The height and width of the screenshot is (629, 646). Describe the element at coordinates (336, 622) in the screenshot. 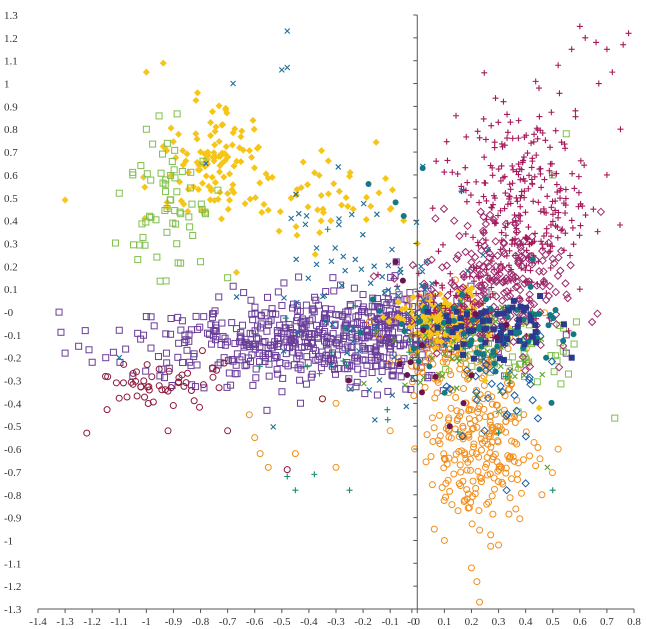

I see `x-tick-label: -0.3` at that location.